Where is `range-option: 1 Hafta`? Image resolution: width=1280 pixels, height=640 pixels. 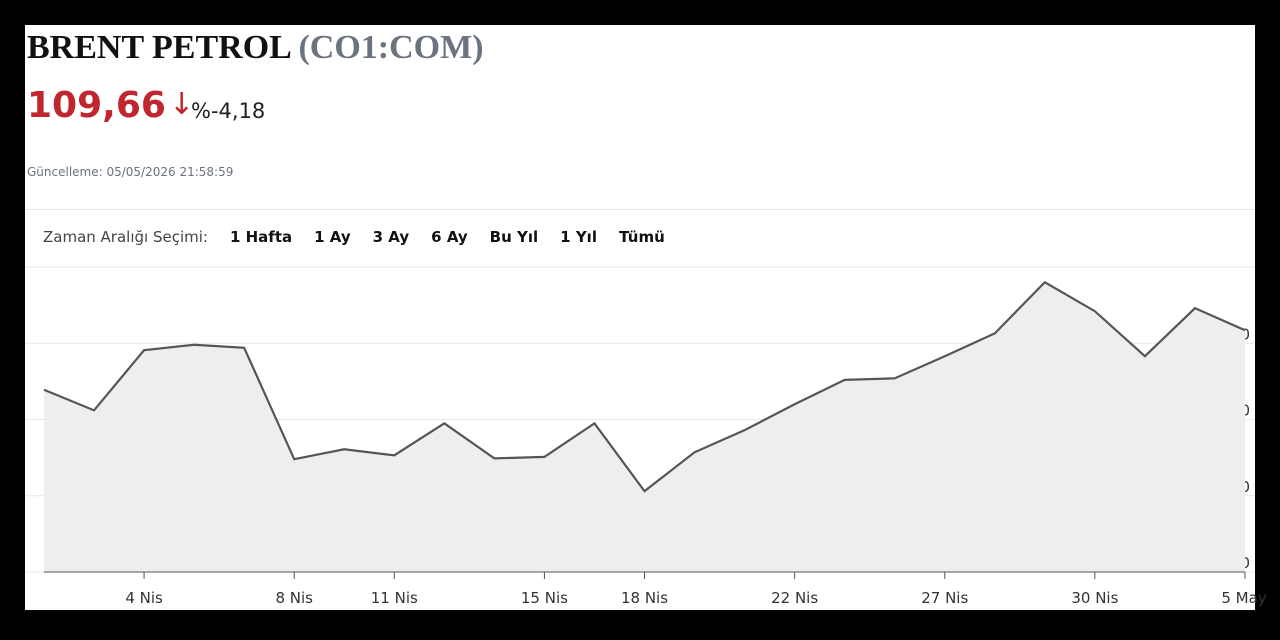
range-option: 1 Hafta is located at coordinates (261, 237).